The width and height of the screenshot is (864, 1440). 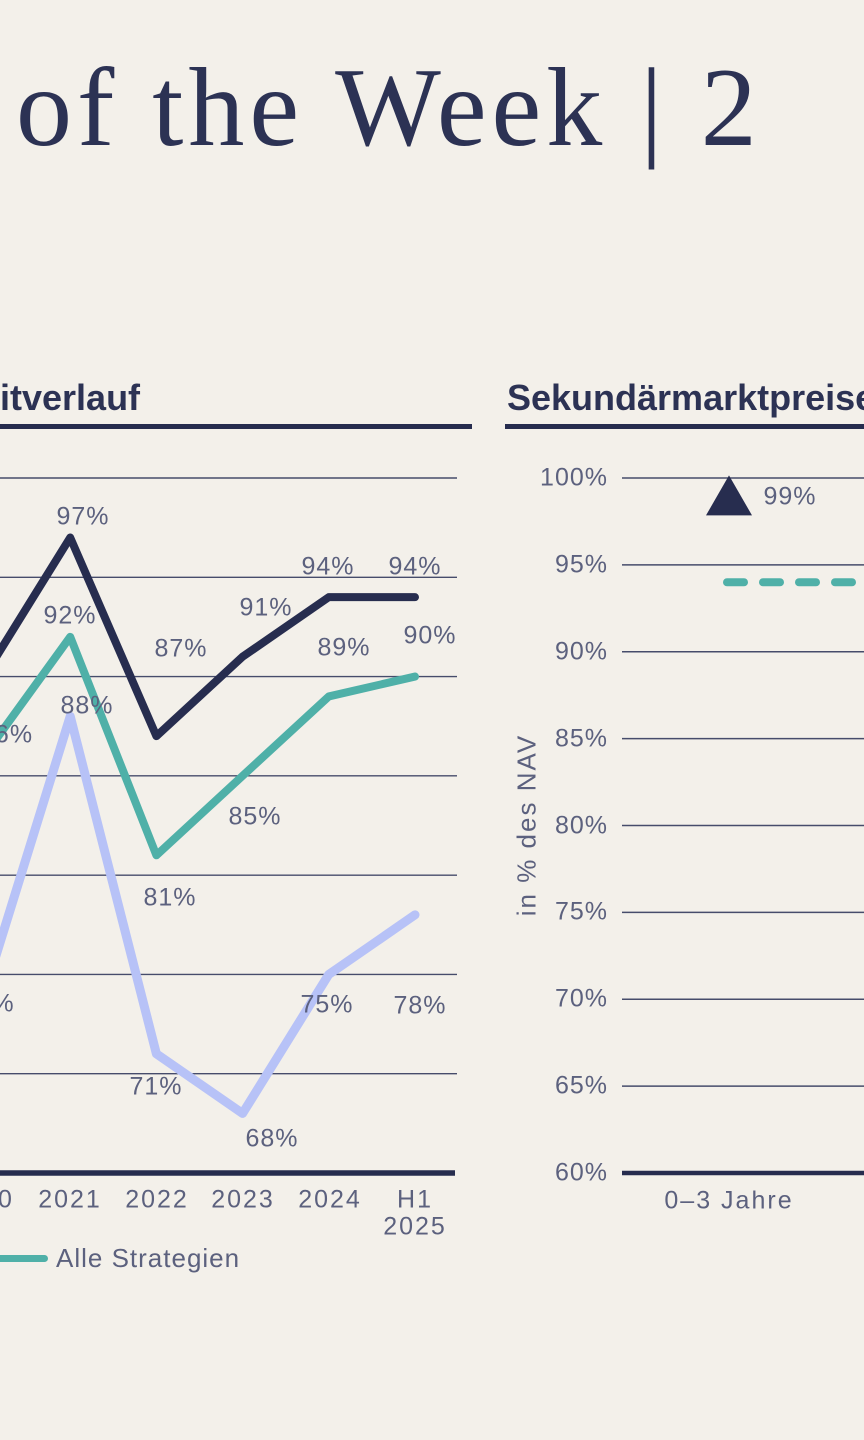 I want to click on left-series-line-navy, so click(x=209, y=637).